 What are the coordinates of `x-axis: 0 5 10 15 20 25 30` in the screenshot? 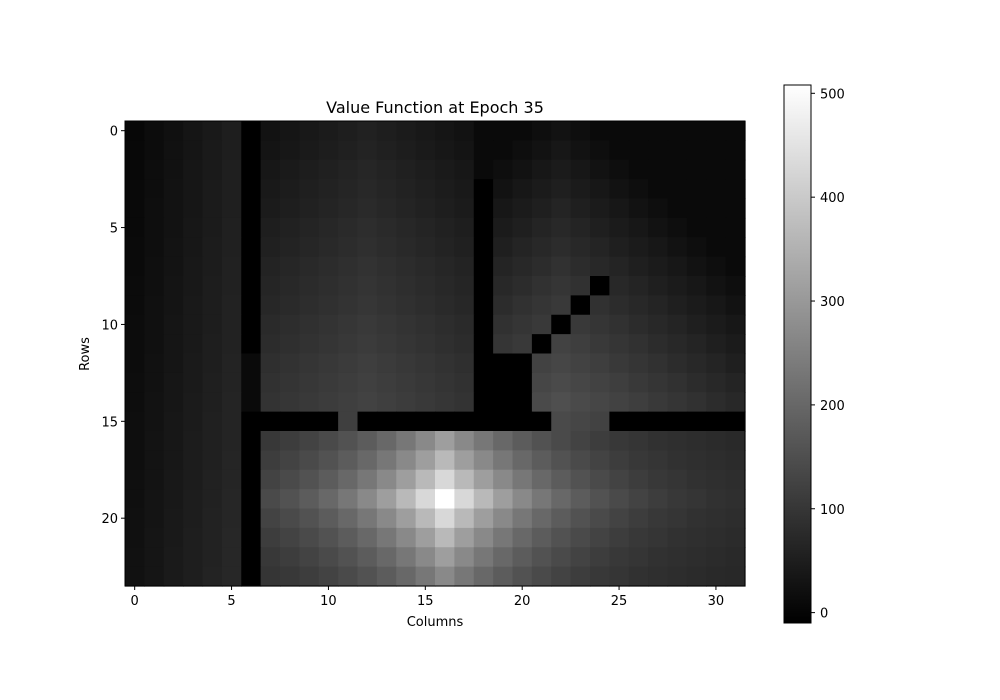 It's located at (427, 597).